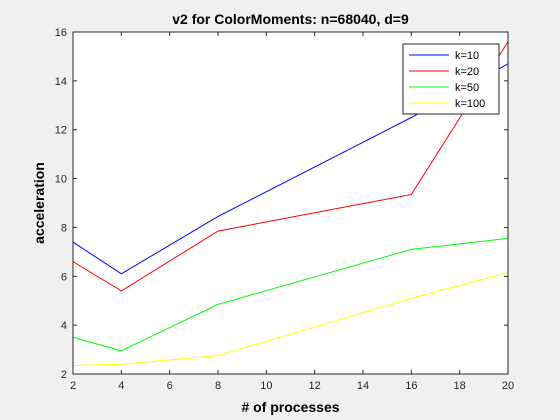 The image size is (560, 420). Describe the element at coordinates (73, 386) in the screenshot. I see `x-tick-label-0: 2` at that location.